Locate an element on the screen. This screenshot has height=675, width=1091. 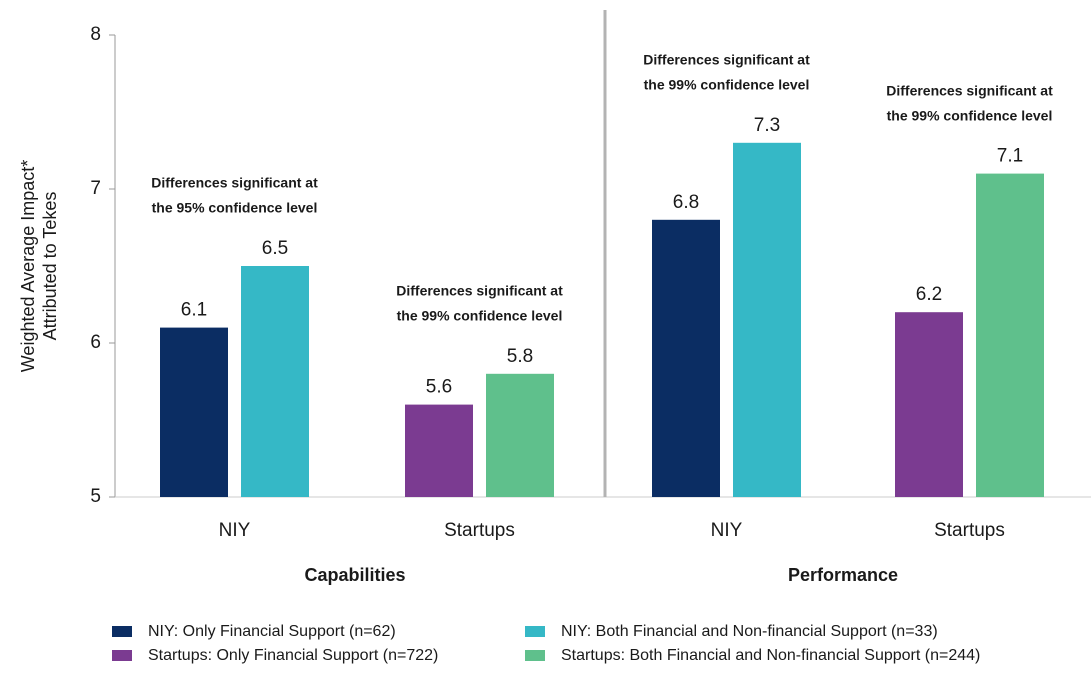
value-label: 6.2 is located at coordinates (929, 294).